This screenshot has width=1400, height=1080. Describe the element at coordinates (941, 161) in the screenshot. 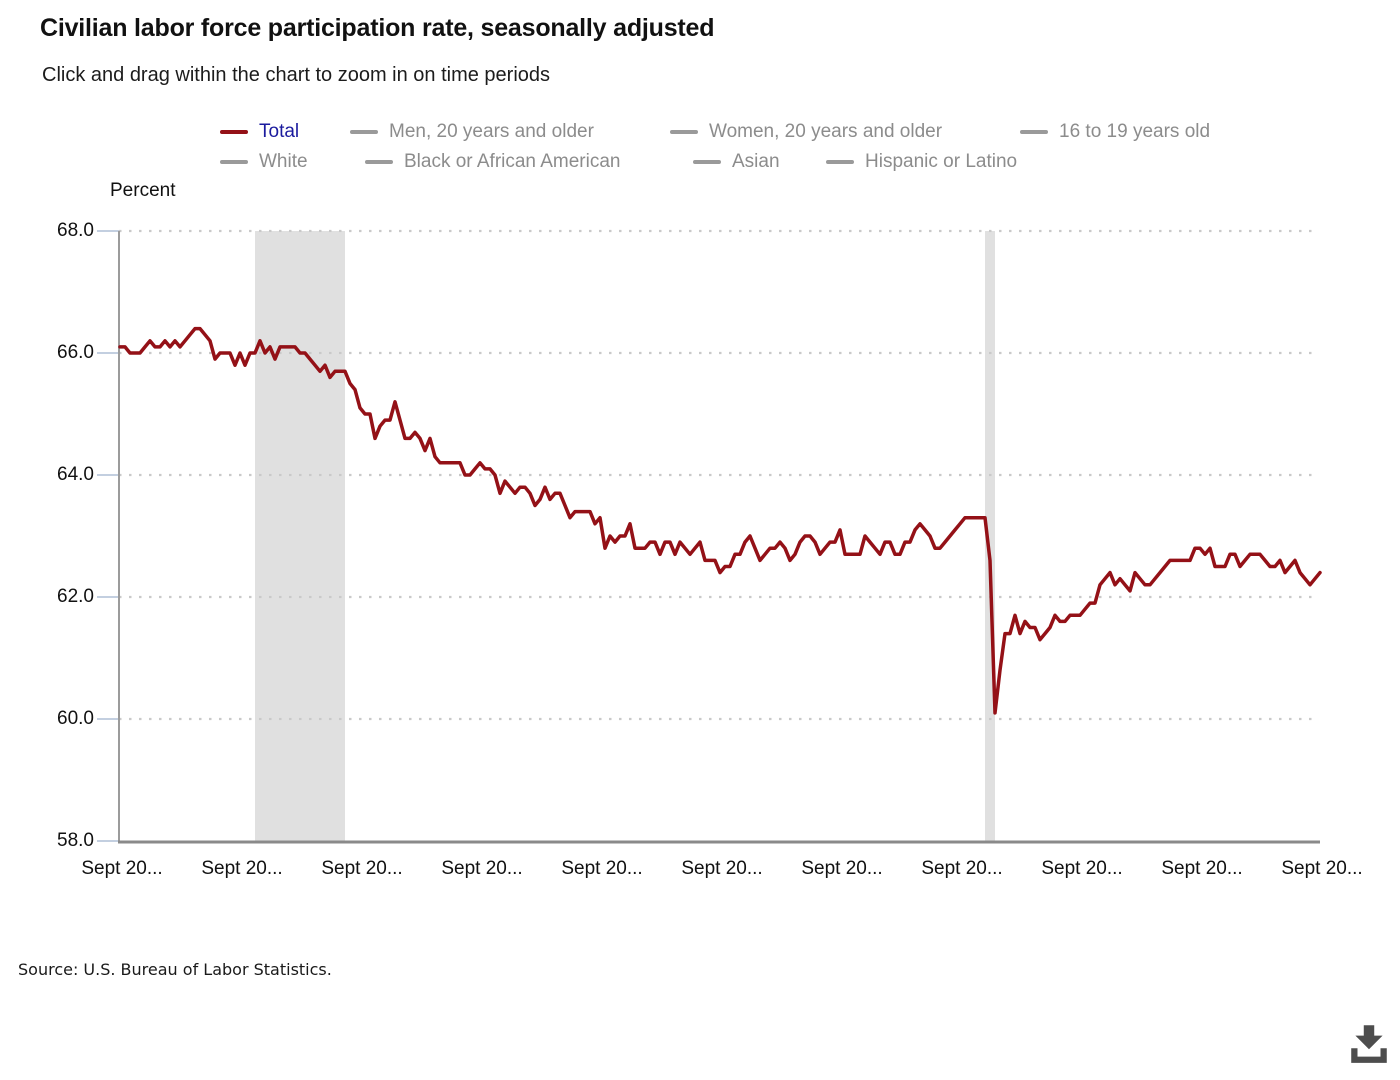

I see `legend-label: Hispanic or Latino` at that location.